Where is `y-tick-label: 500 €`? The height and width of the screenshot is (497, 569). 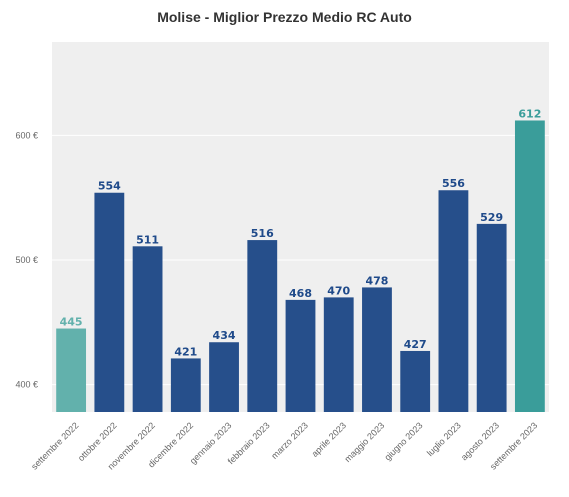
y-tick-label: 500 € is located at coordinates (26, 260).